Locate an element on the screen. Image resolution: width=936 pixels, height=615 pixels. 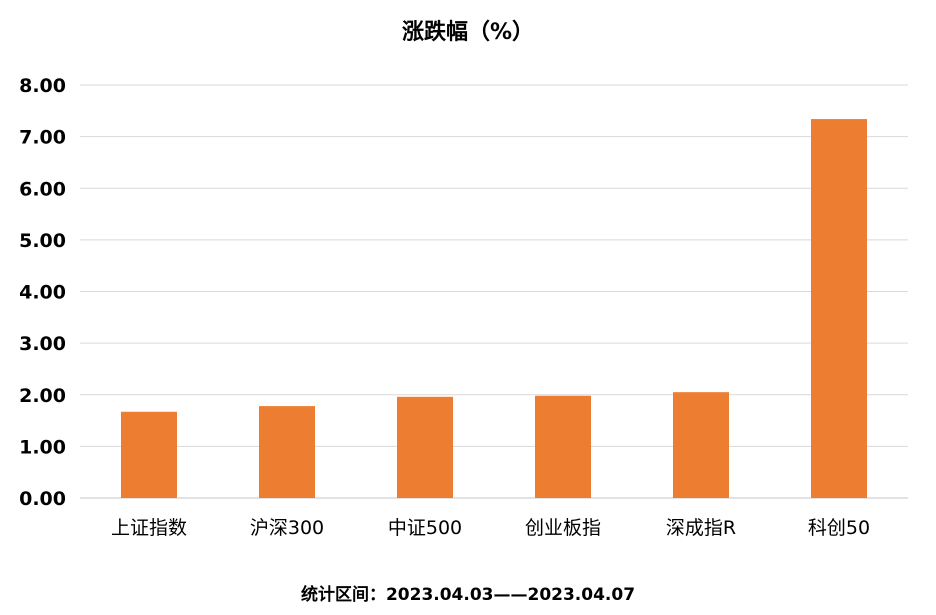
y-tick-label: 8.00 is located at coordinates (42, 86).